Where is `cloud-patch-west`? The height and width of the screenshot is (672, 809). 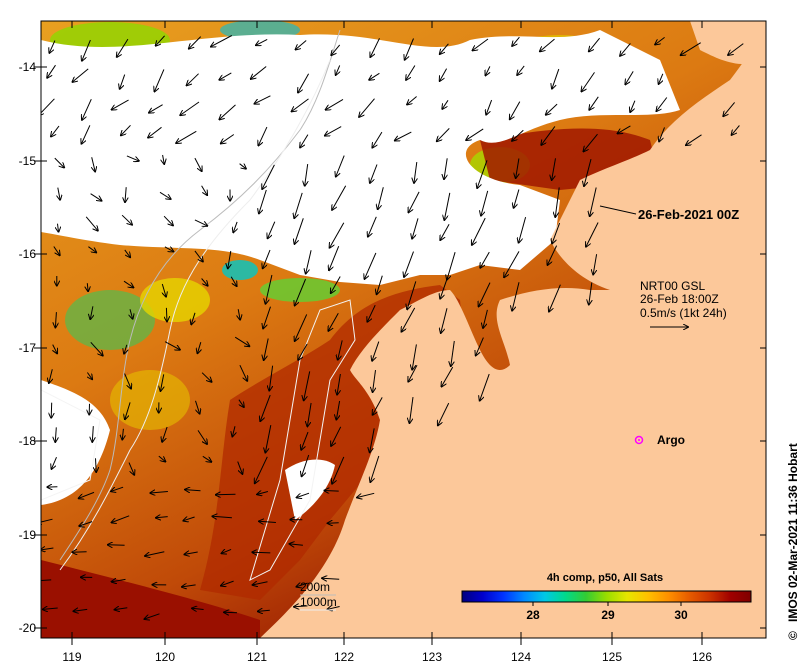 cloud-patch-west is located at coordinates (75, 442).